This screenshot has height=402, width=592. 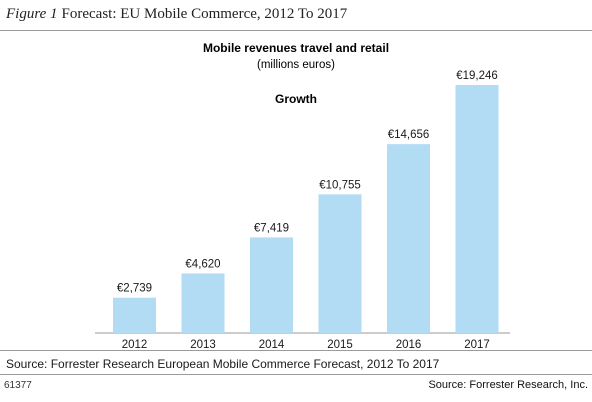 What do you see at coordinates (477, 76) in the screenshot?
I see `value-label-2017: €19,246` at bounding box center [477, 76].